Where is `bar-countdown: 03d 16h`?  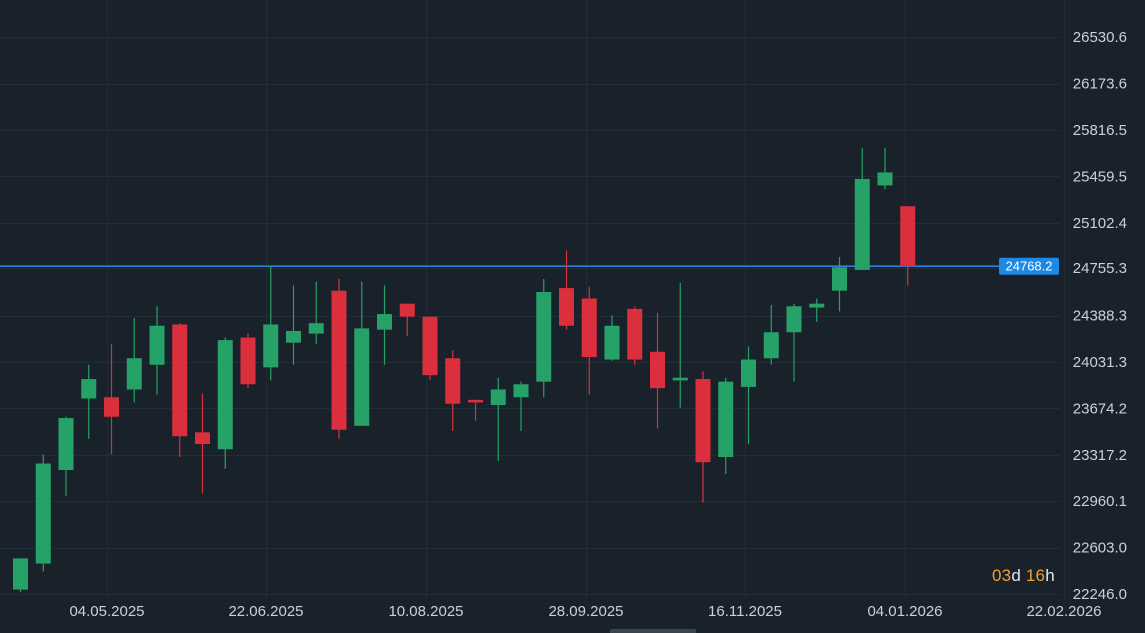 bar-countdown: 03d 16h is located at coordinates (1023, 576).